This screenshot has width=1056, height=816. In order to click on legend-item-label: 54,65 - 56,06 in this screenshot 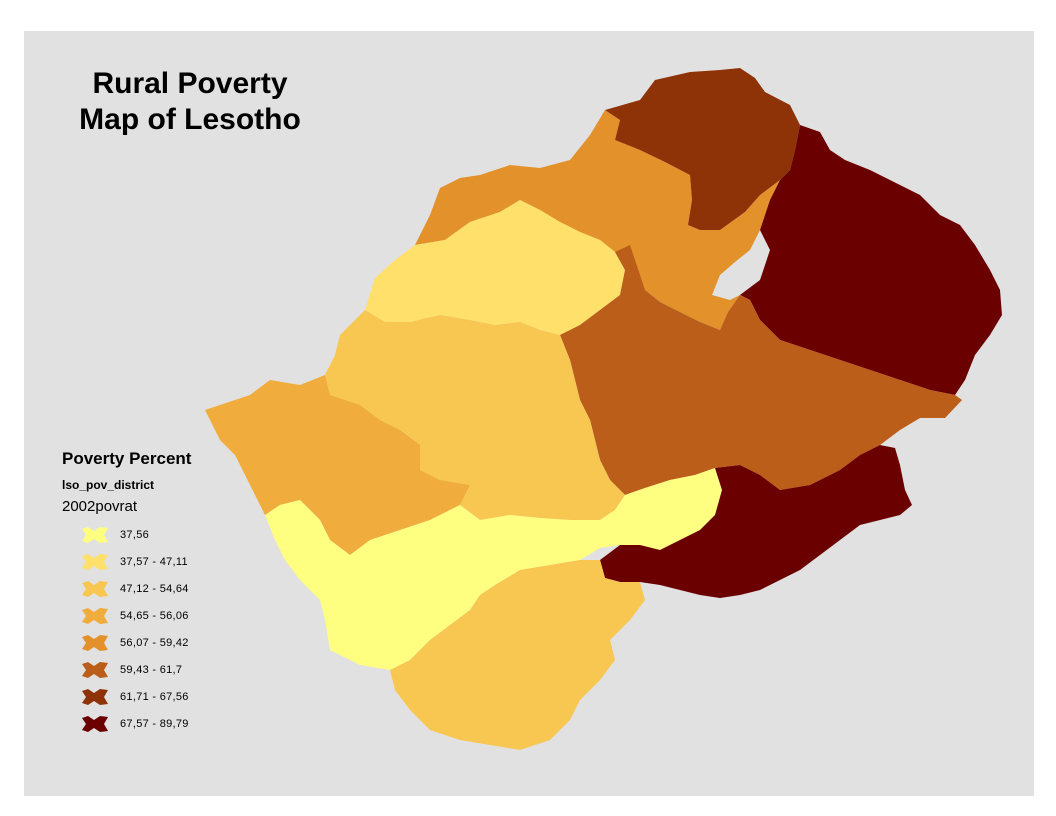, I will do `click(154, 615)`.